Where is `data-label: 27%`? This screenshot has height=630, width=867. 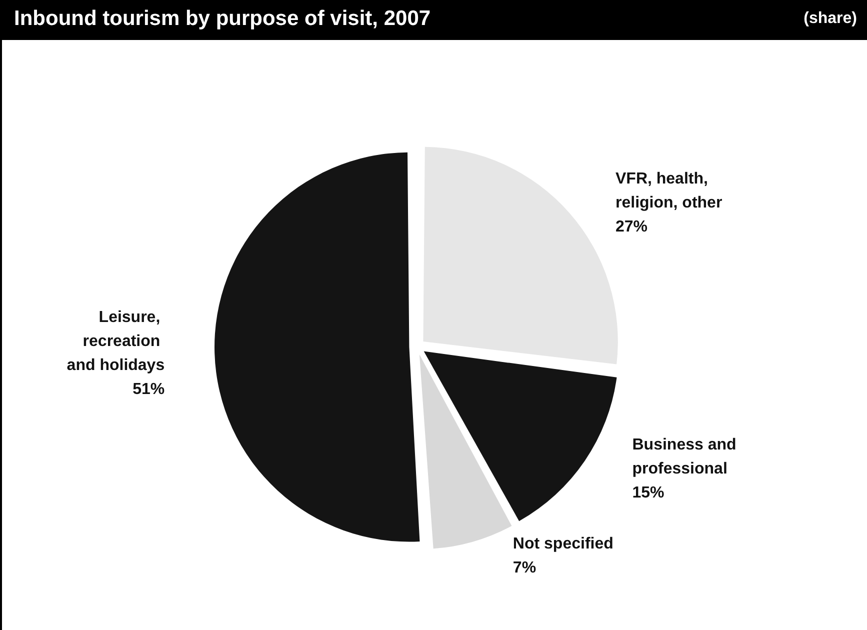 data-label: 27% is located at coordinates (632, 227).